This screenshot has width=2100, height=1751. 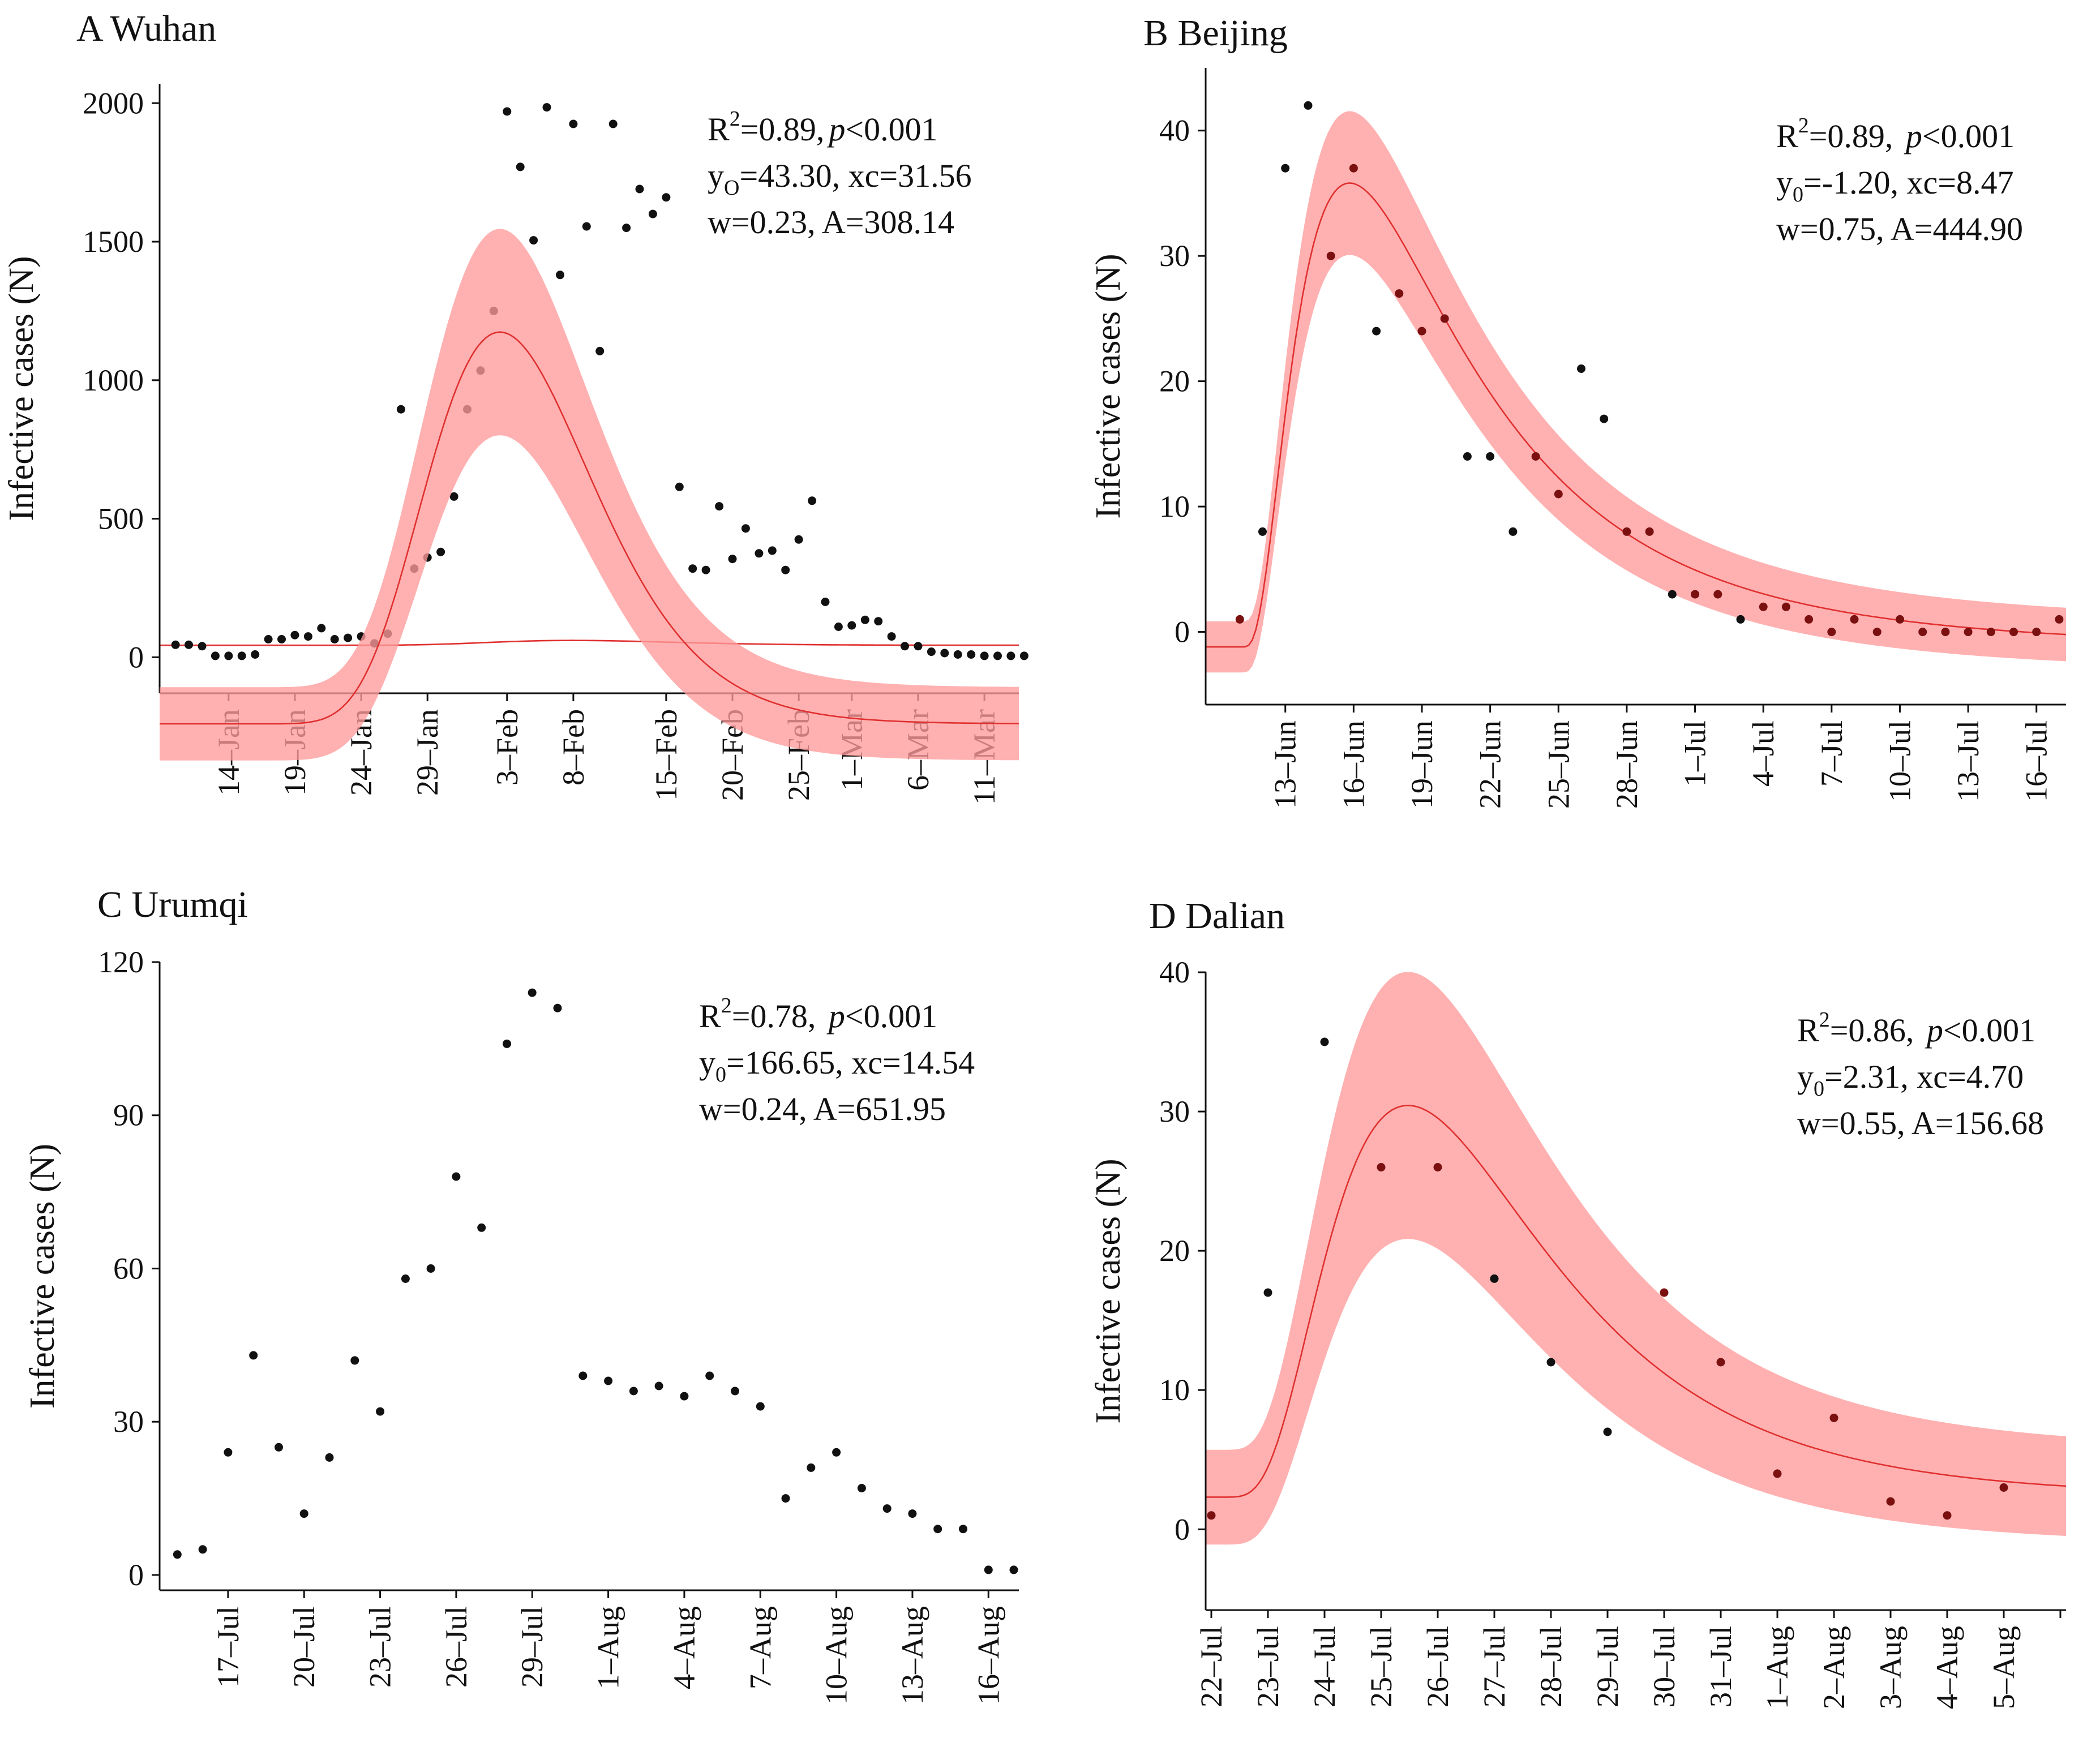 What do you see at coordinates (1490, 765) in the screenshot?
I see `x-tick-label: 22–Jun` at bounding box center [1490, 765].